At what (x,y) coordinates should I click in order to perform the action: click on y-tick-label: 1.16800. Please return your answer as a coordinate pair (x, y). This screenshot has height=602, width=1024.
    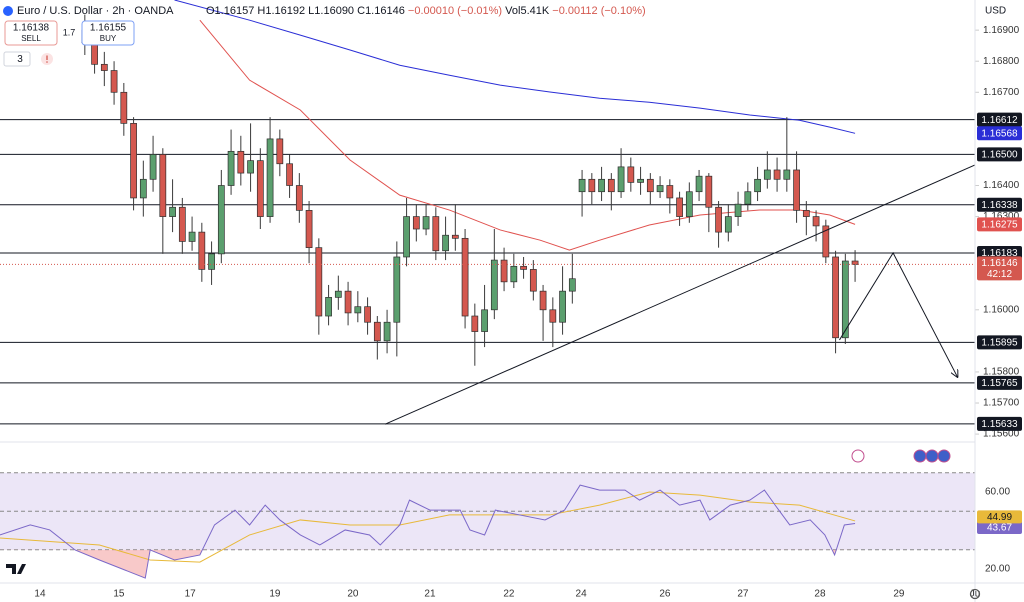
    Looking at the image, I should click on (1001, 61).